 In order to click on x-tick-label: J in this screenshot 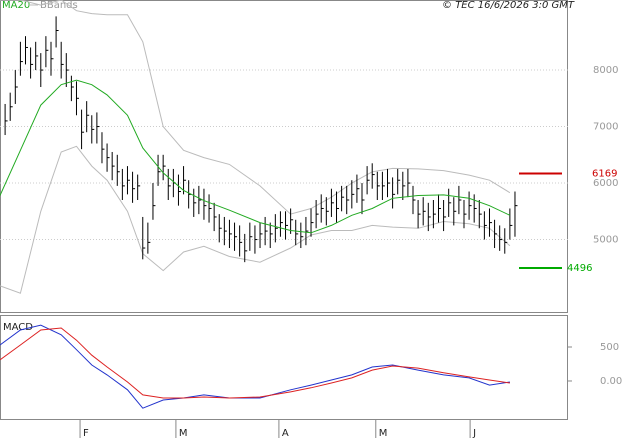, I will do `click(474, 433)`.